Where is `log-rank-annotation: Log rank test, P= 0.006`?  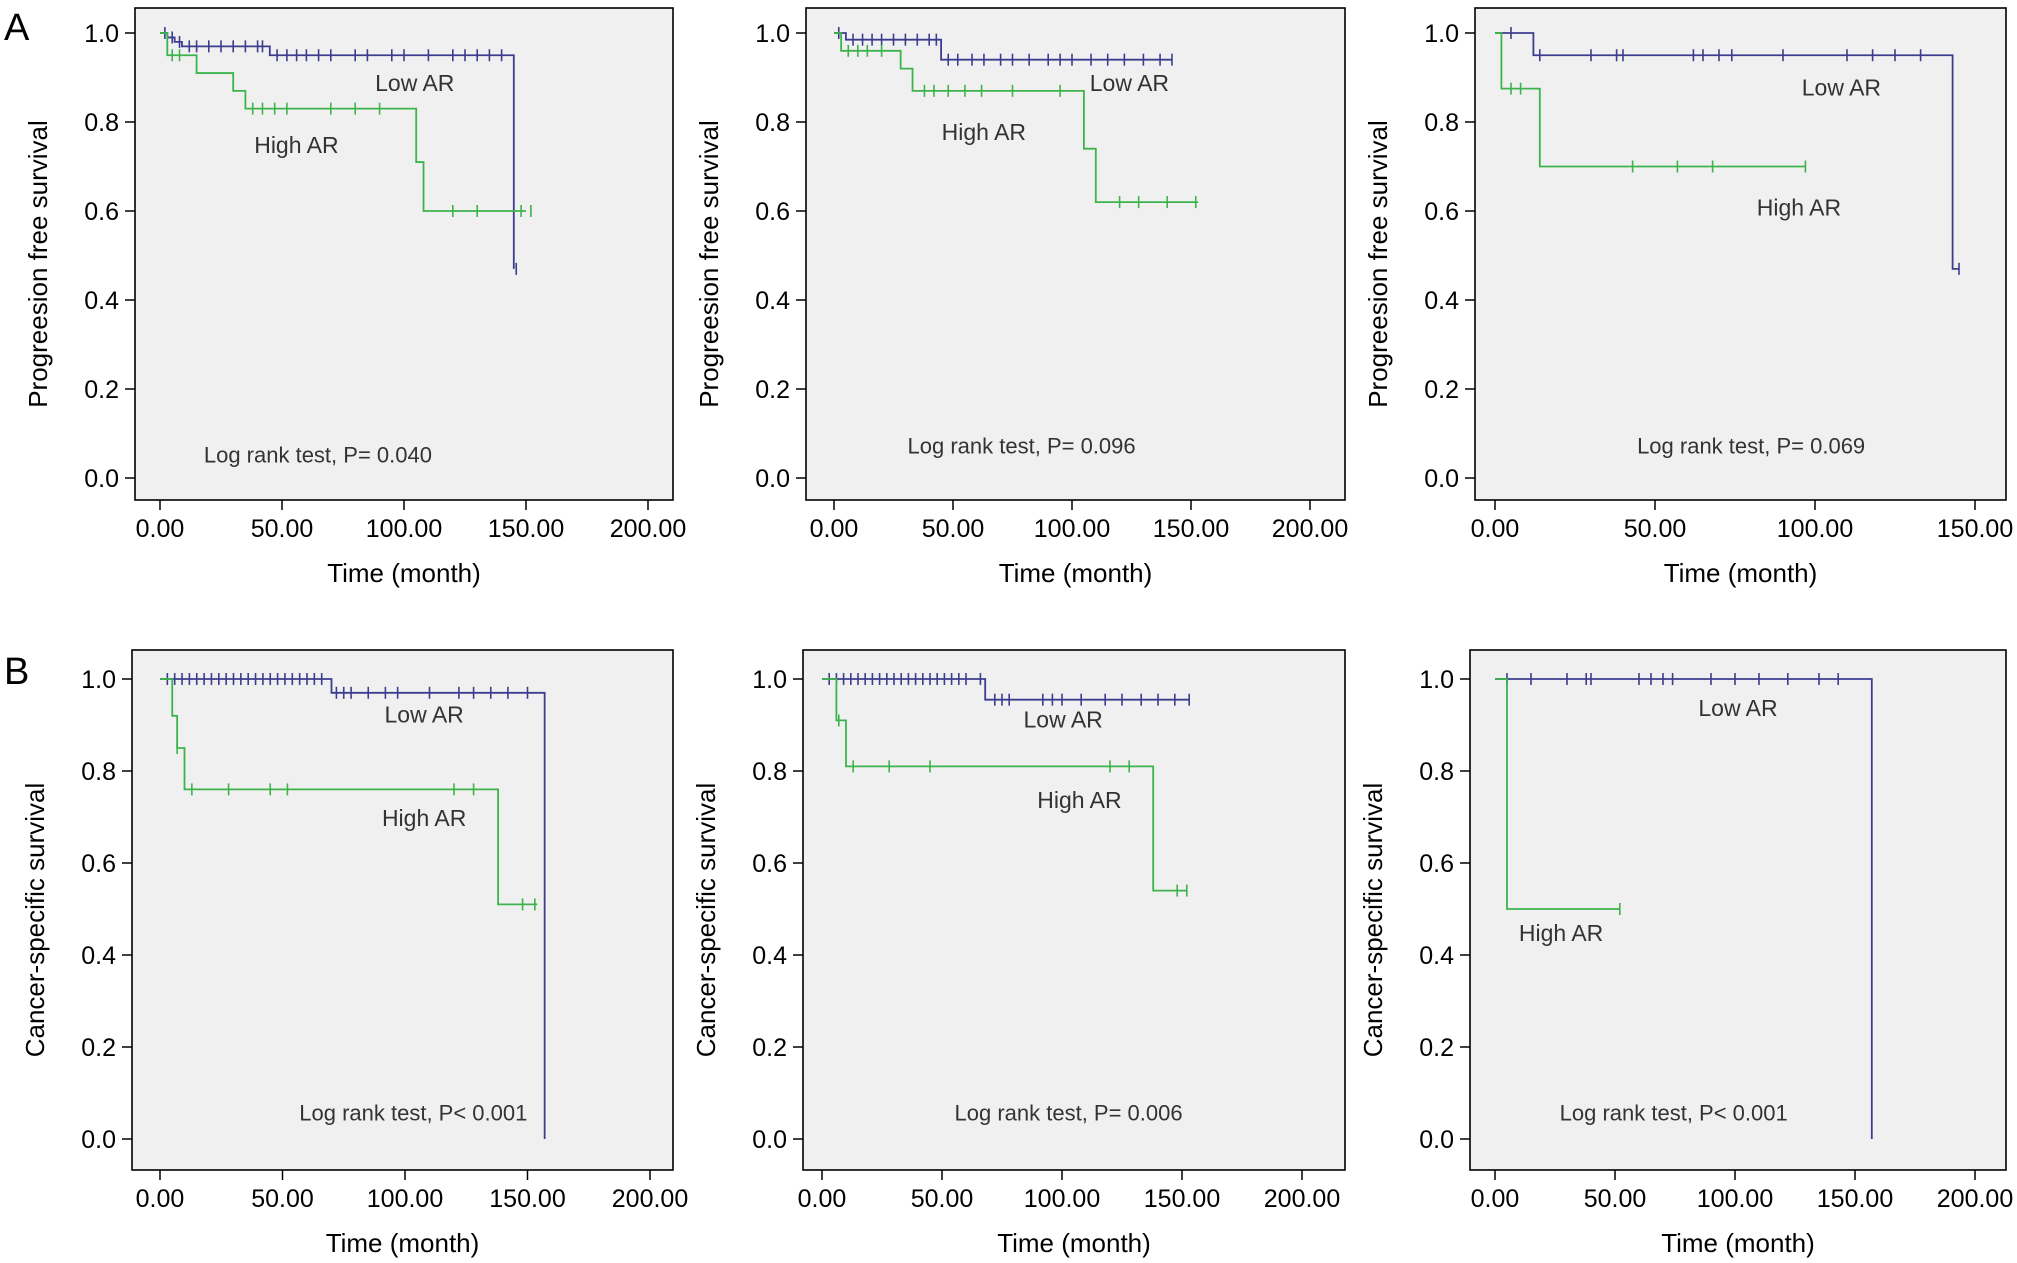 log-rank-annotation: Log rank test, P= 0.006 is located at coordinates (1069, 1113).